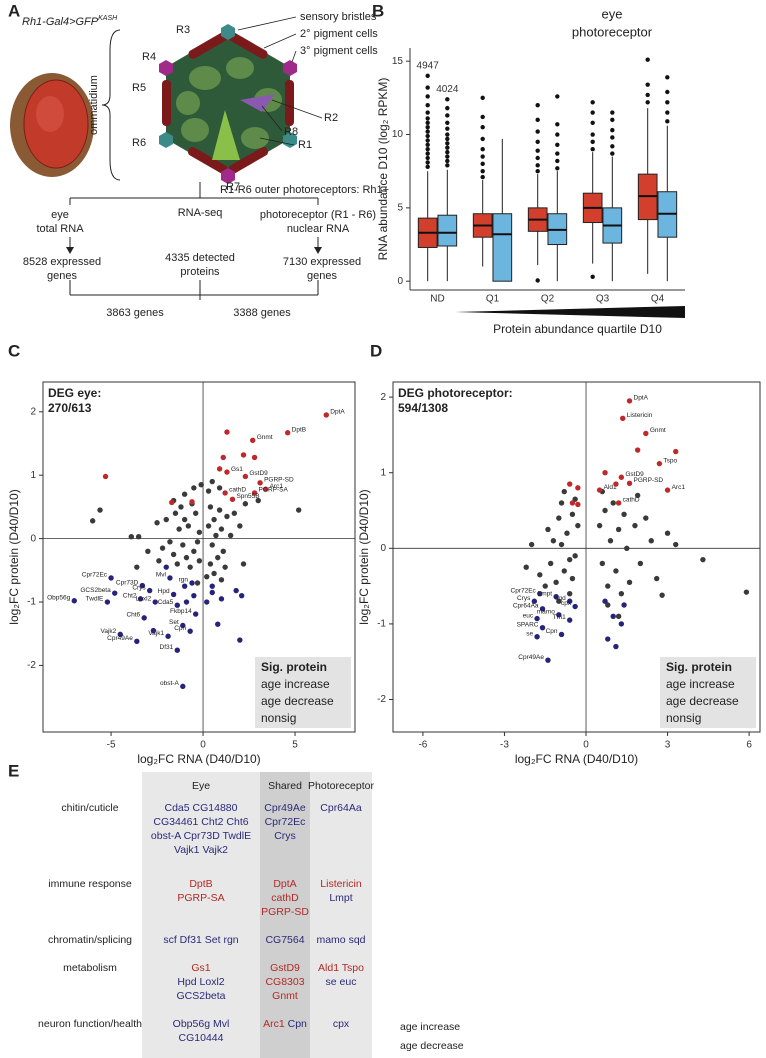 Image resolution: width=766 pixels, height=1058 pixels. I want to click on x-tick-label: ND, so click(437, 299).